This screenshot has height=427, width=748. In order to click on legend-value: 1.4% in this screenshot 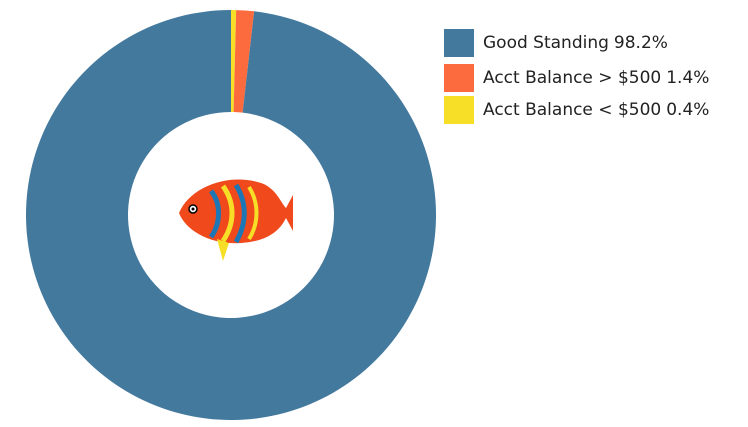, I will do `click(687, 78)`.